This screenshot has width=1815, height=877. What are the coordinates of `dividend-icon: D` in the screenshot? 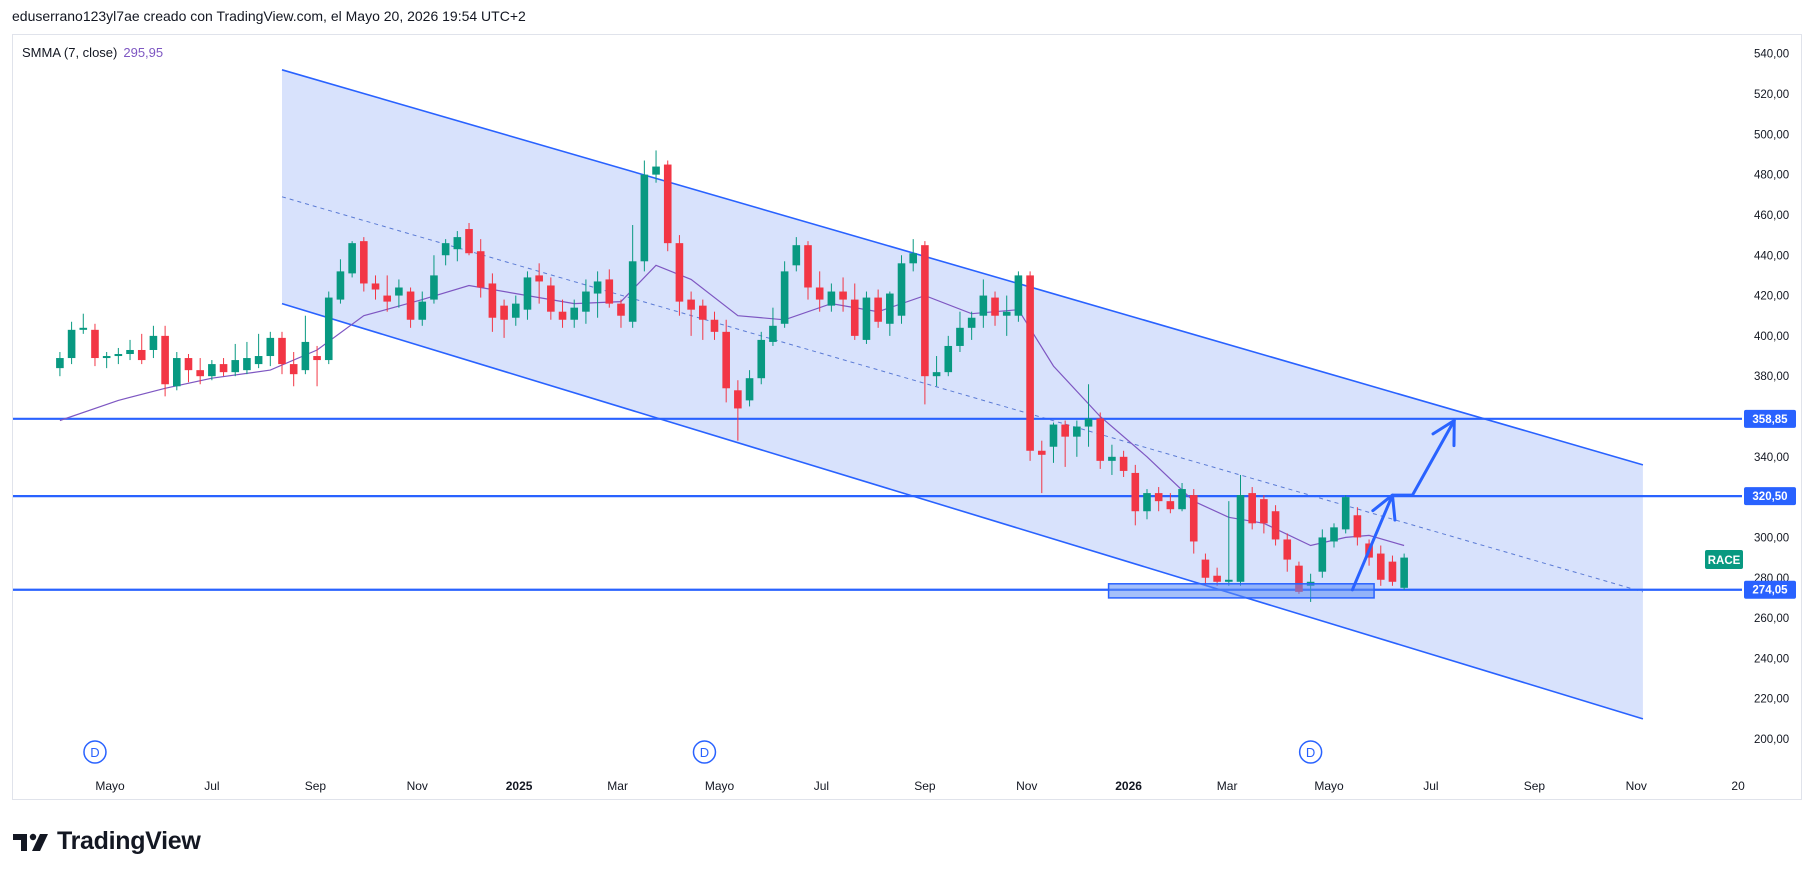 It's located at (95, 752).